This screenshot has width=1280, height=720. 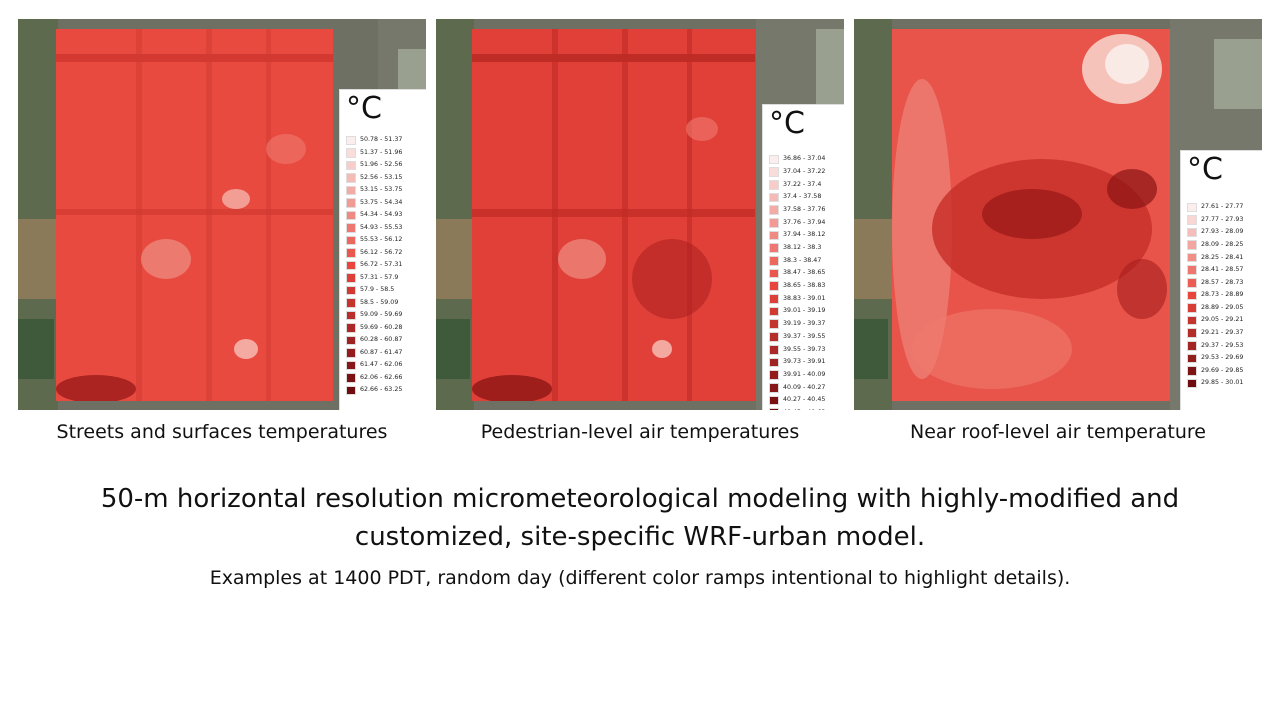 What do you see at coordinates (797, 286) in the screenshot?
I see `legend-entry: 38.65 - 38.83` at bounding box center [797, 286].